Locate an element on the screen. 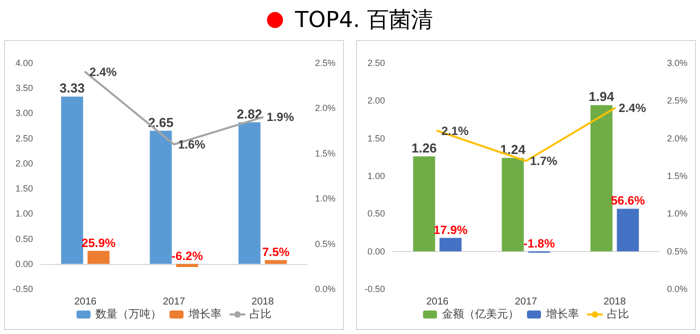 This screenshot has height=334, width=700. y-tick-label: 4.00 is located at coordinates (24, 63).